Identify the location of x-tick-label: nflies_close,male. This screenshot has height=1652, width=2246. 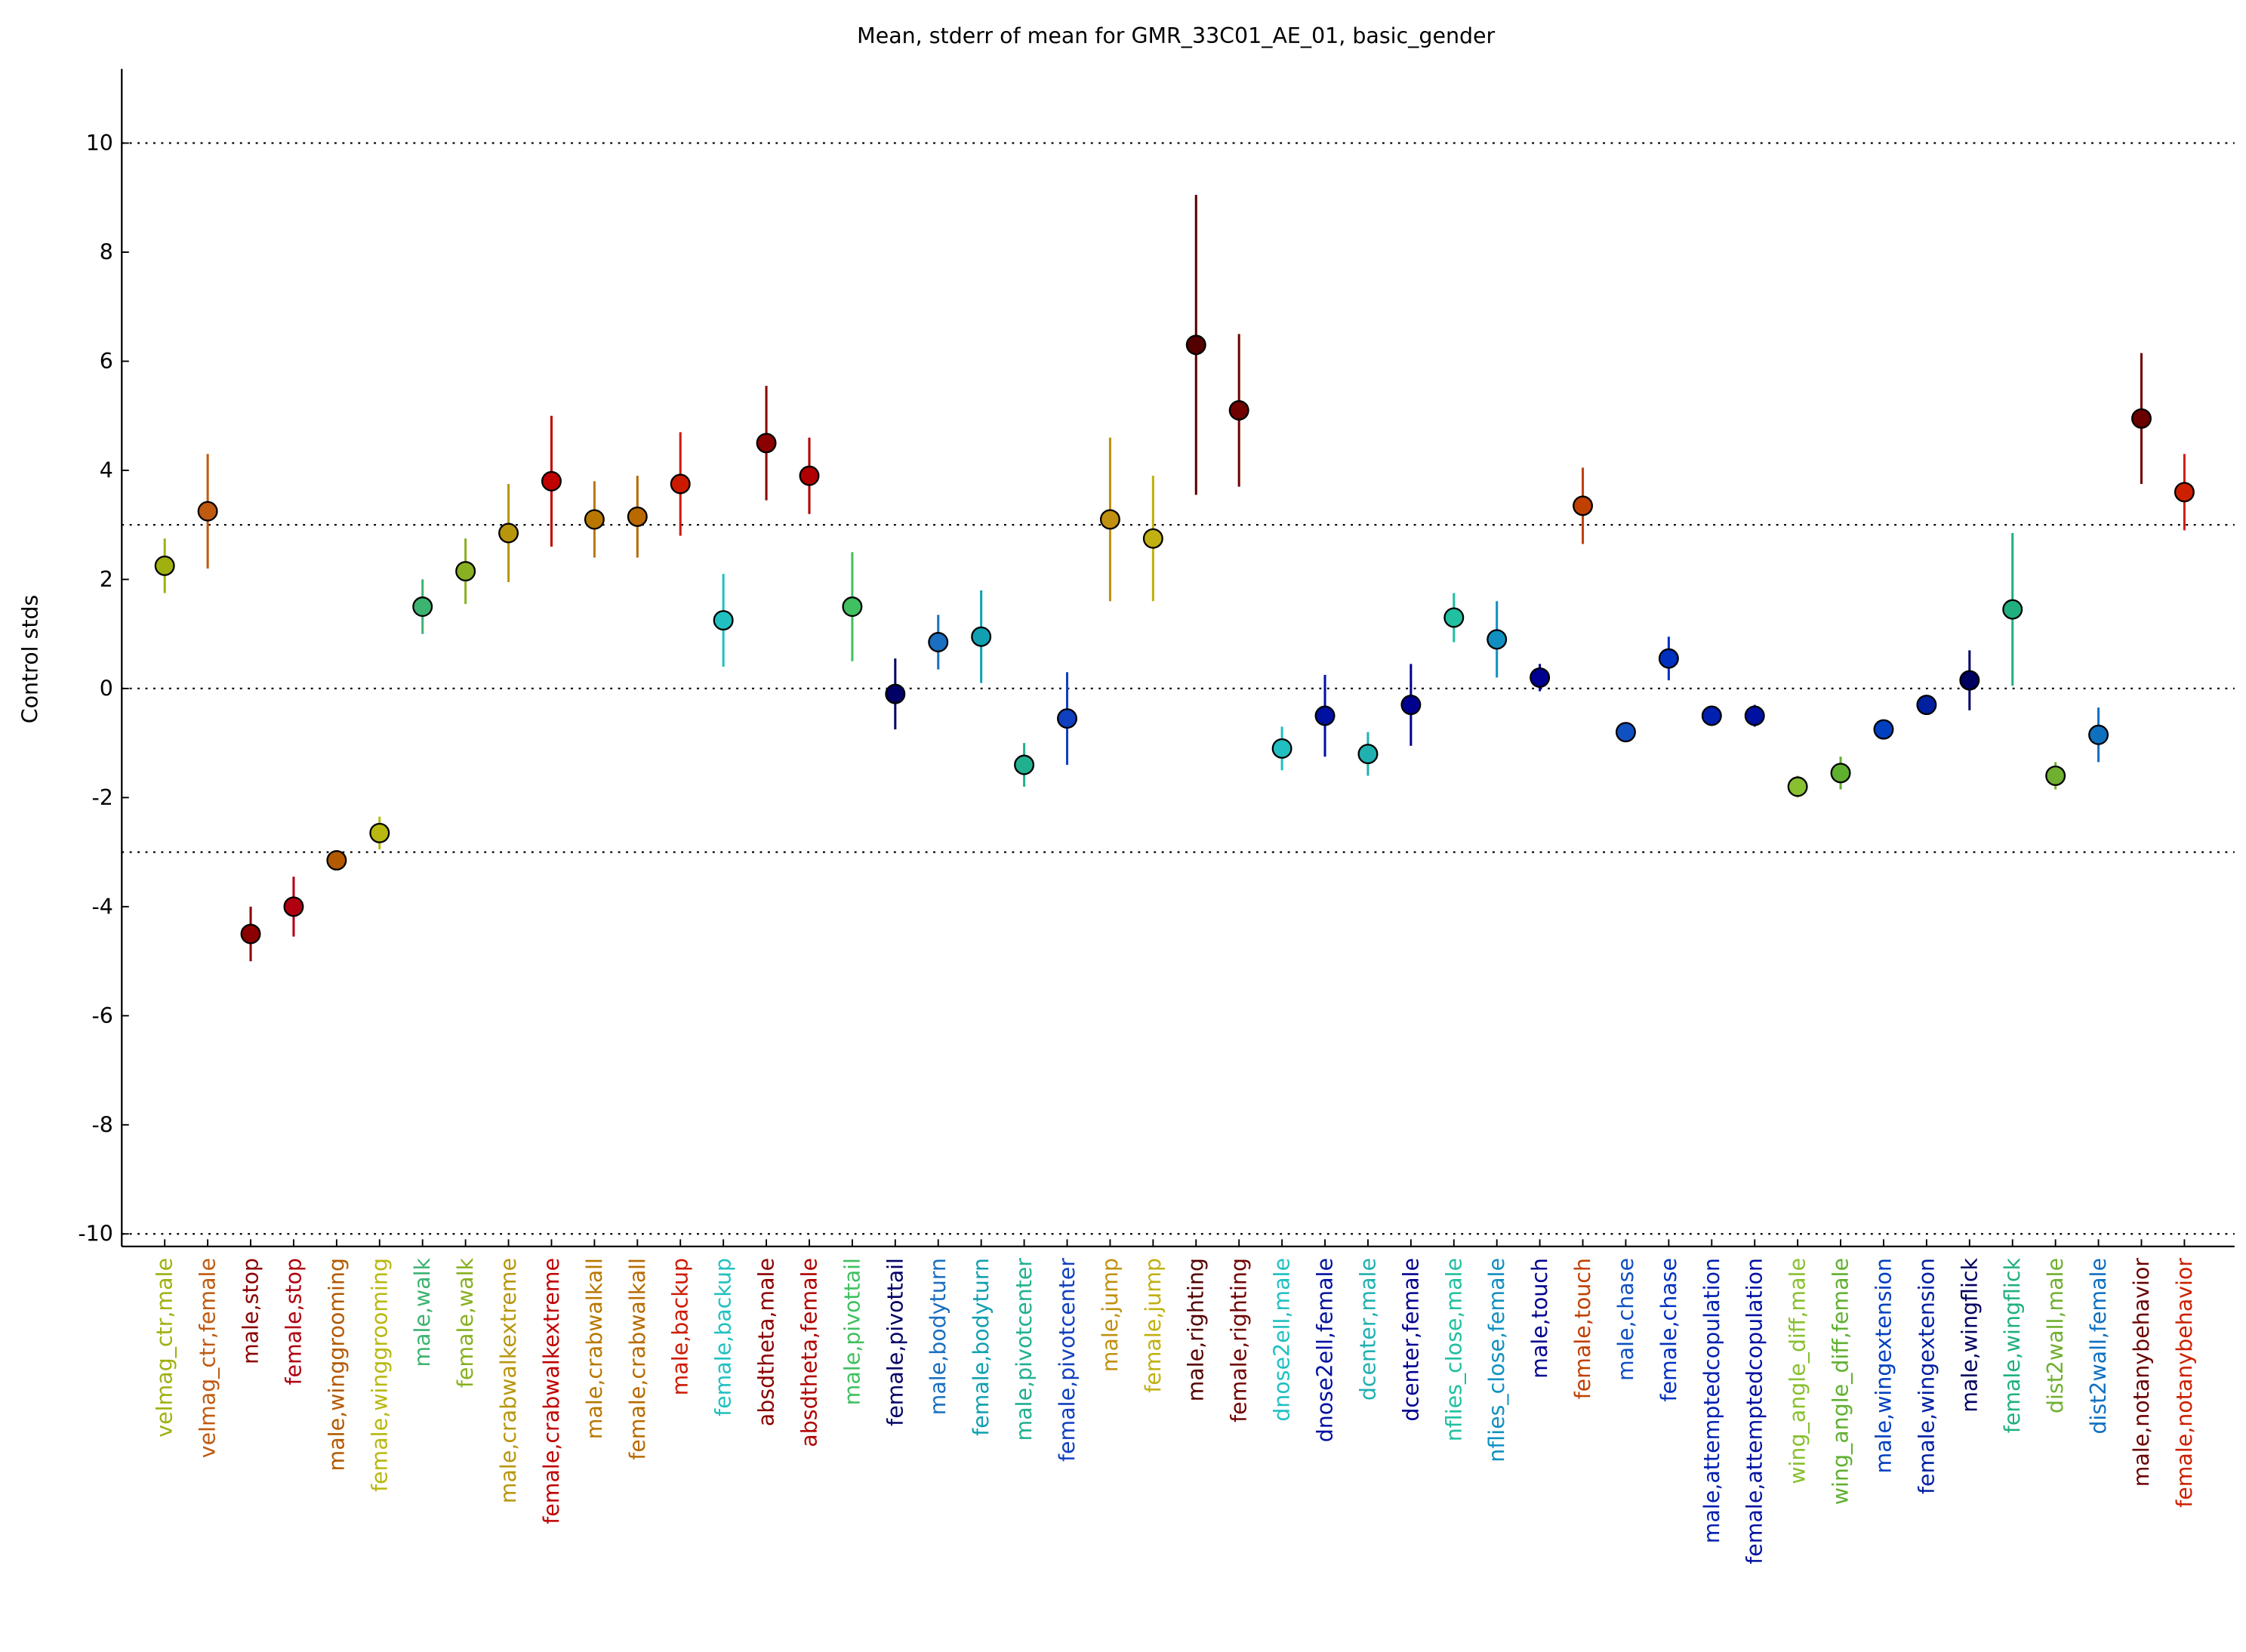
(1453, 1350).